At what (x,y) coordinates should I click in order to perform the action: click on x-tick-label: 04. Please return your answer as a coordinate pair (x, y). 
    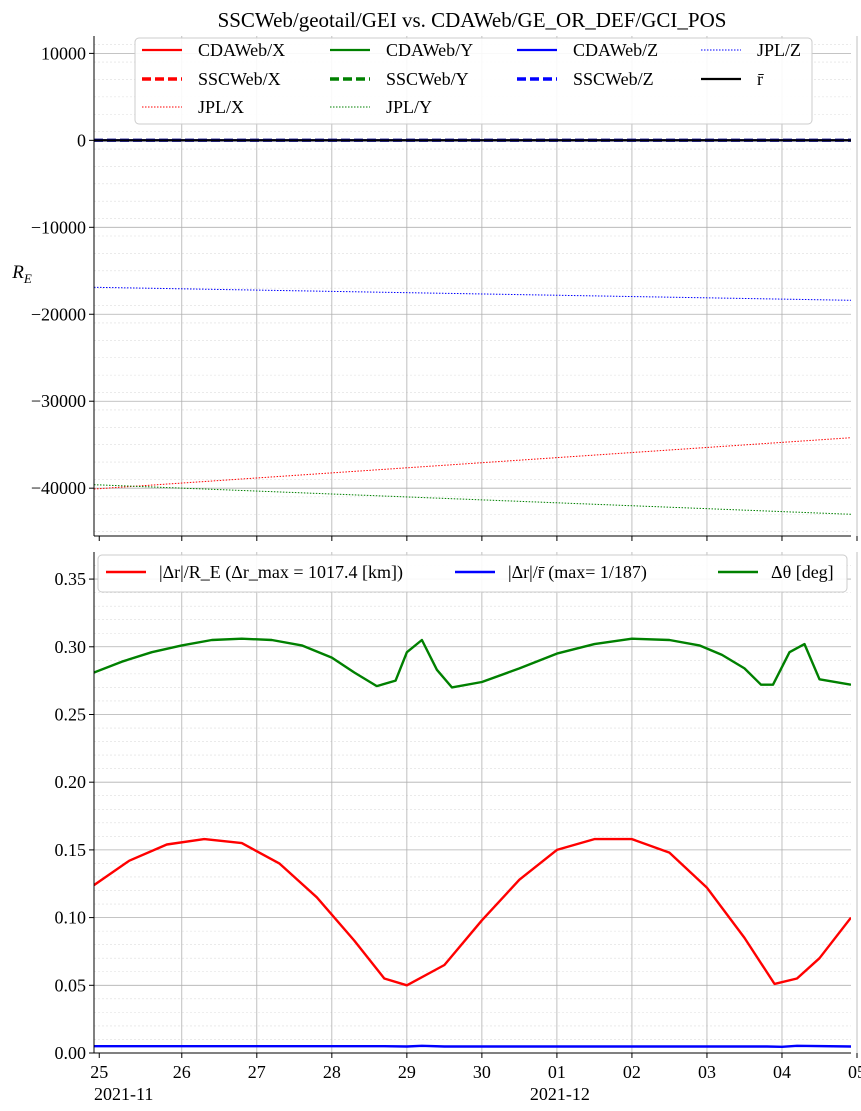
    Looking at the image, I should click on (782, 1072).